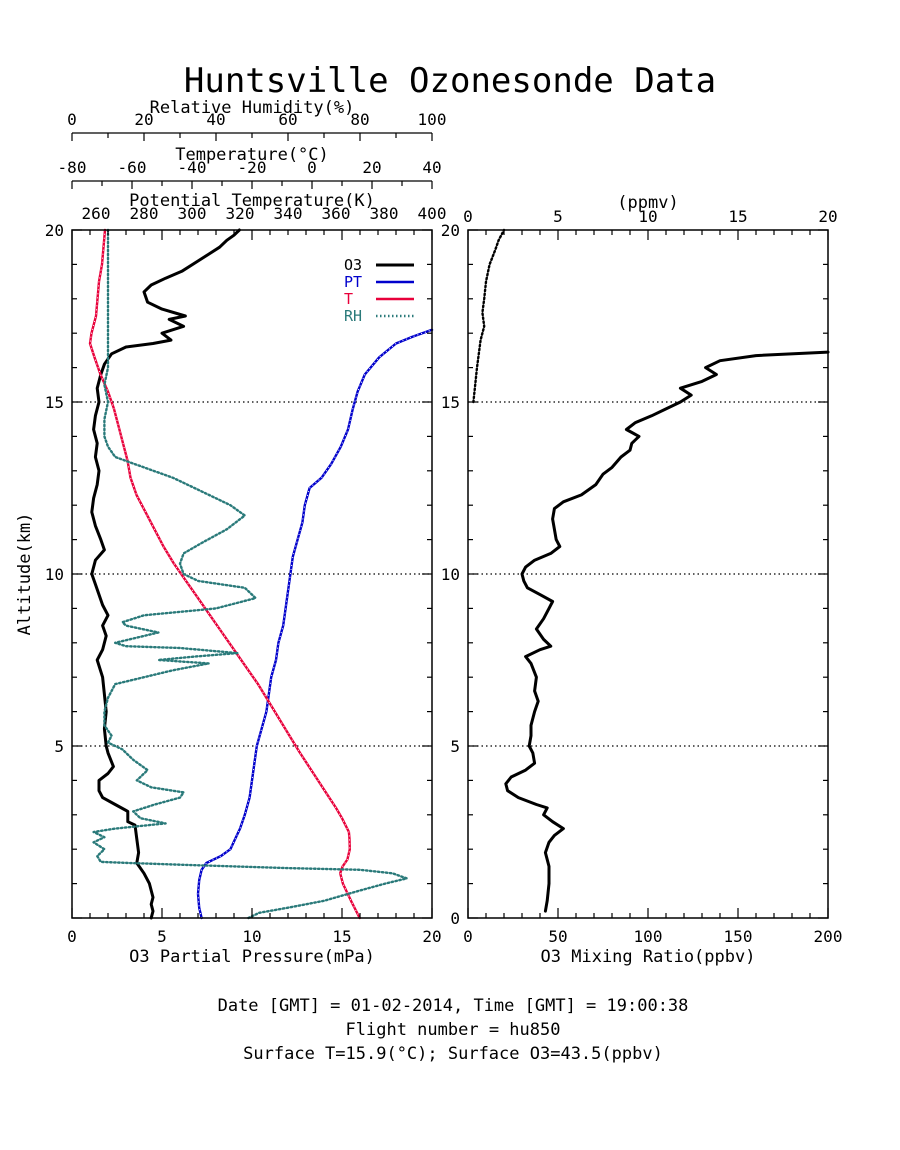  Describe the element at coordinates (455, 918) in the screenshot. I see `y-tick-label: 0` at that location.